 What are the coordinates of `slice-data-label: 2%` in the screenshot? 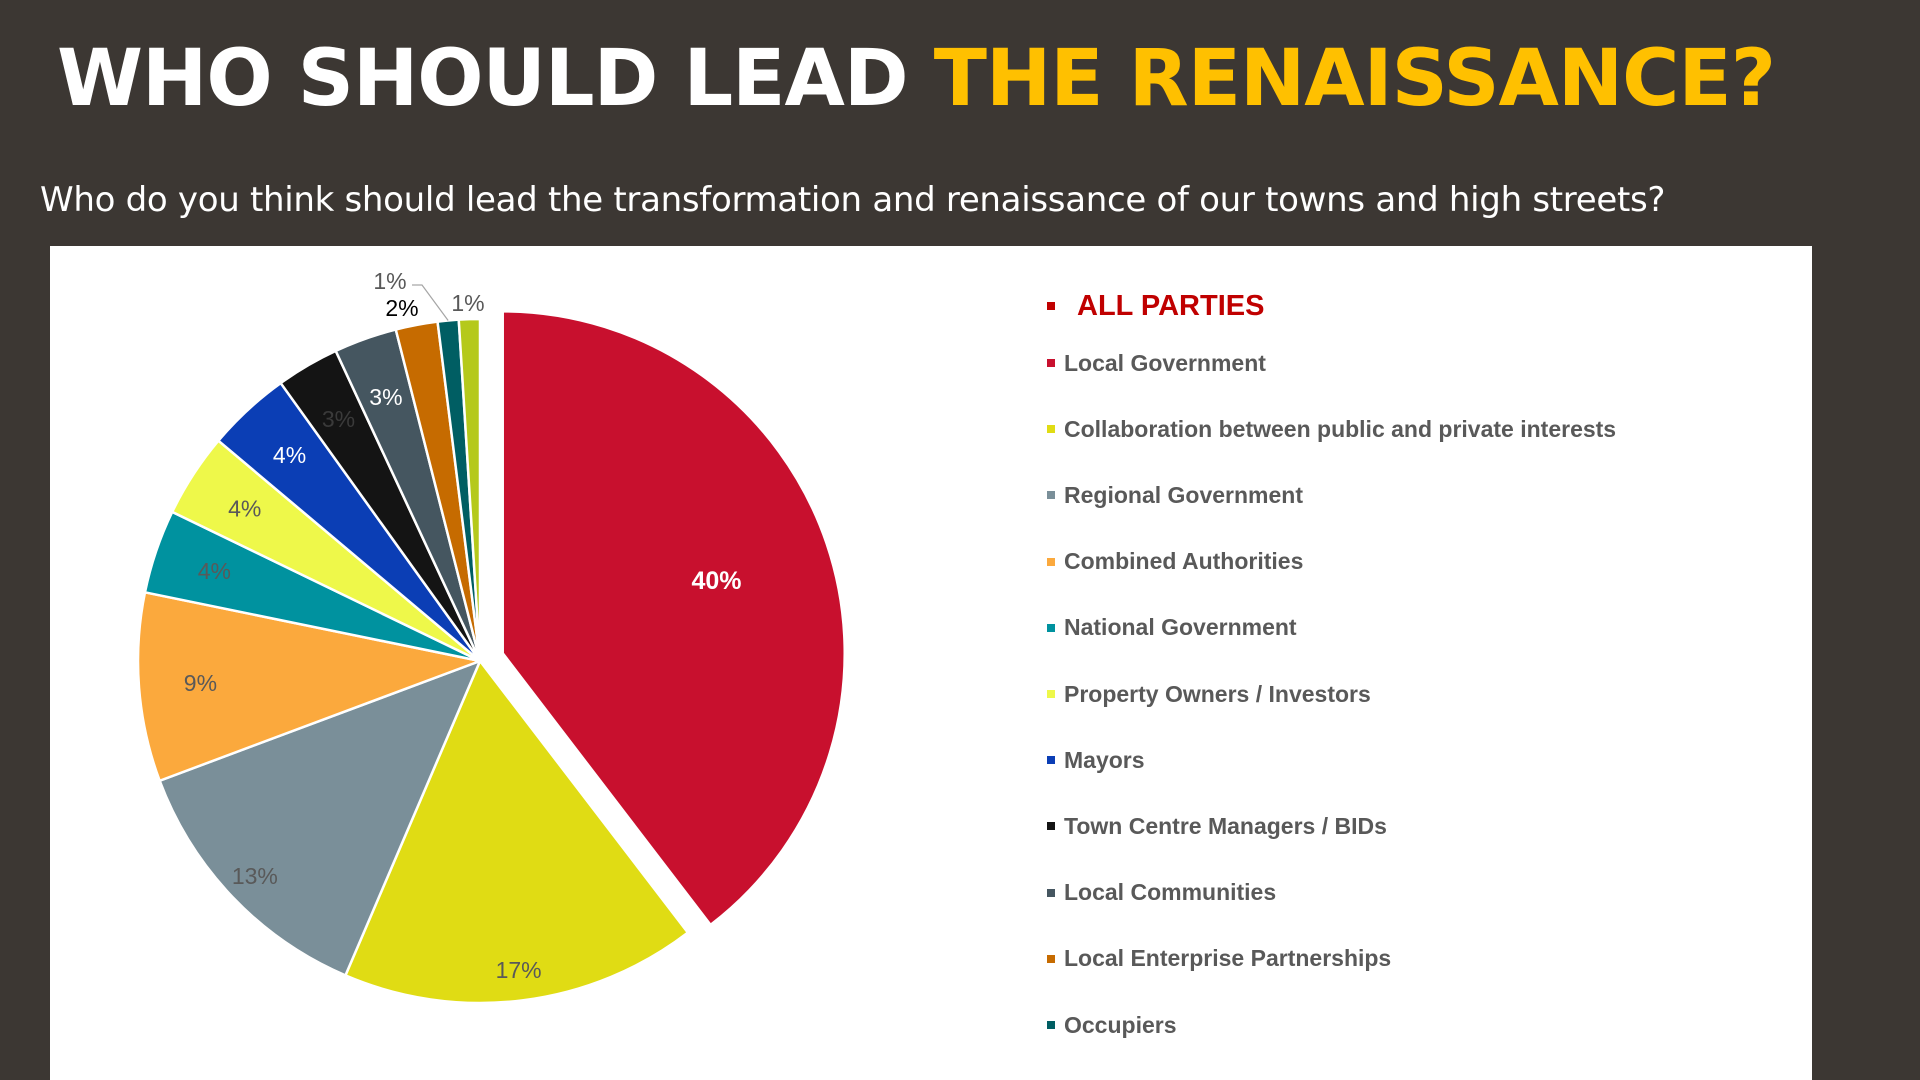 It's located at (401, 308).